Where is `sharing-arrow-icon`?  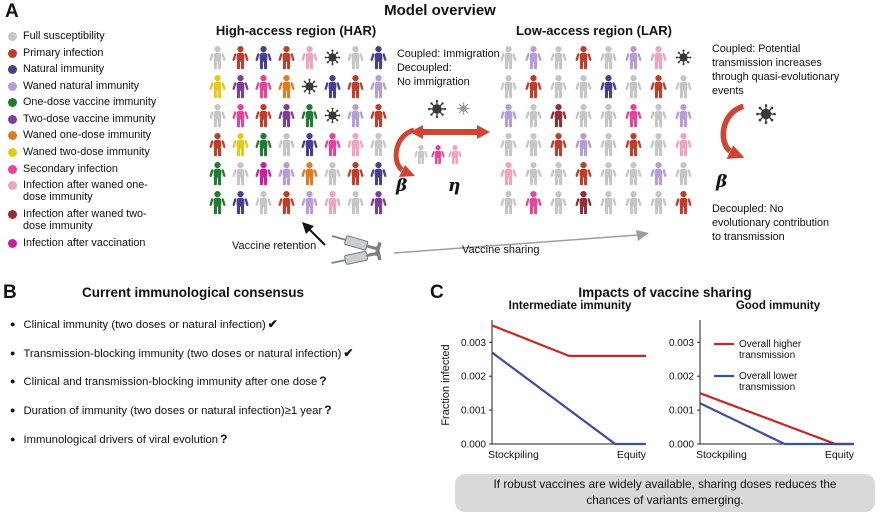 sharing-arrow-icon is located at coordinates (521, 242).